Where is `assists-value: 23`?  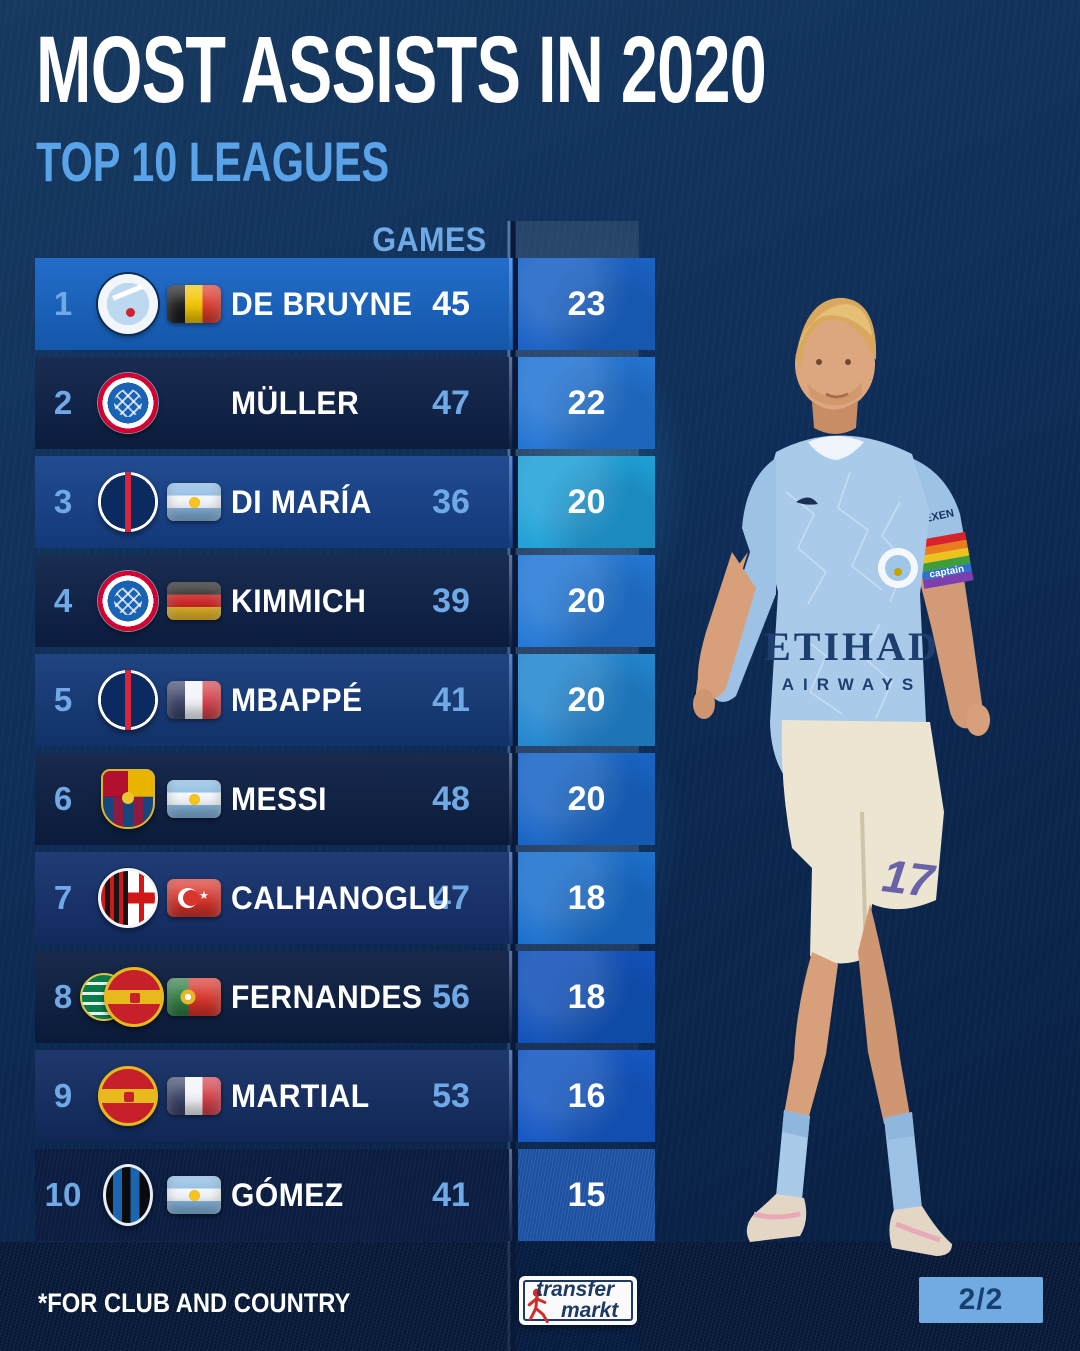
assists-value: 23 is located at coordinates (582, 304).